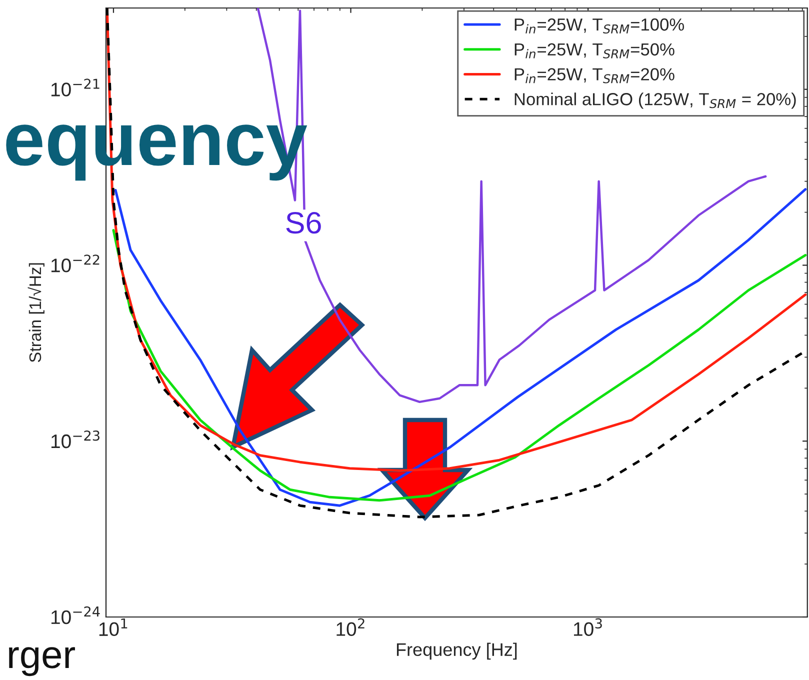  Describe the element at coordinates (75, 263) in the screenshot. I see `y-tick-label: 10$^{−22}$` at that location.